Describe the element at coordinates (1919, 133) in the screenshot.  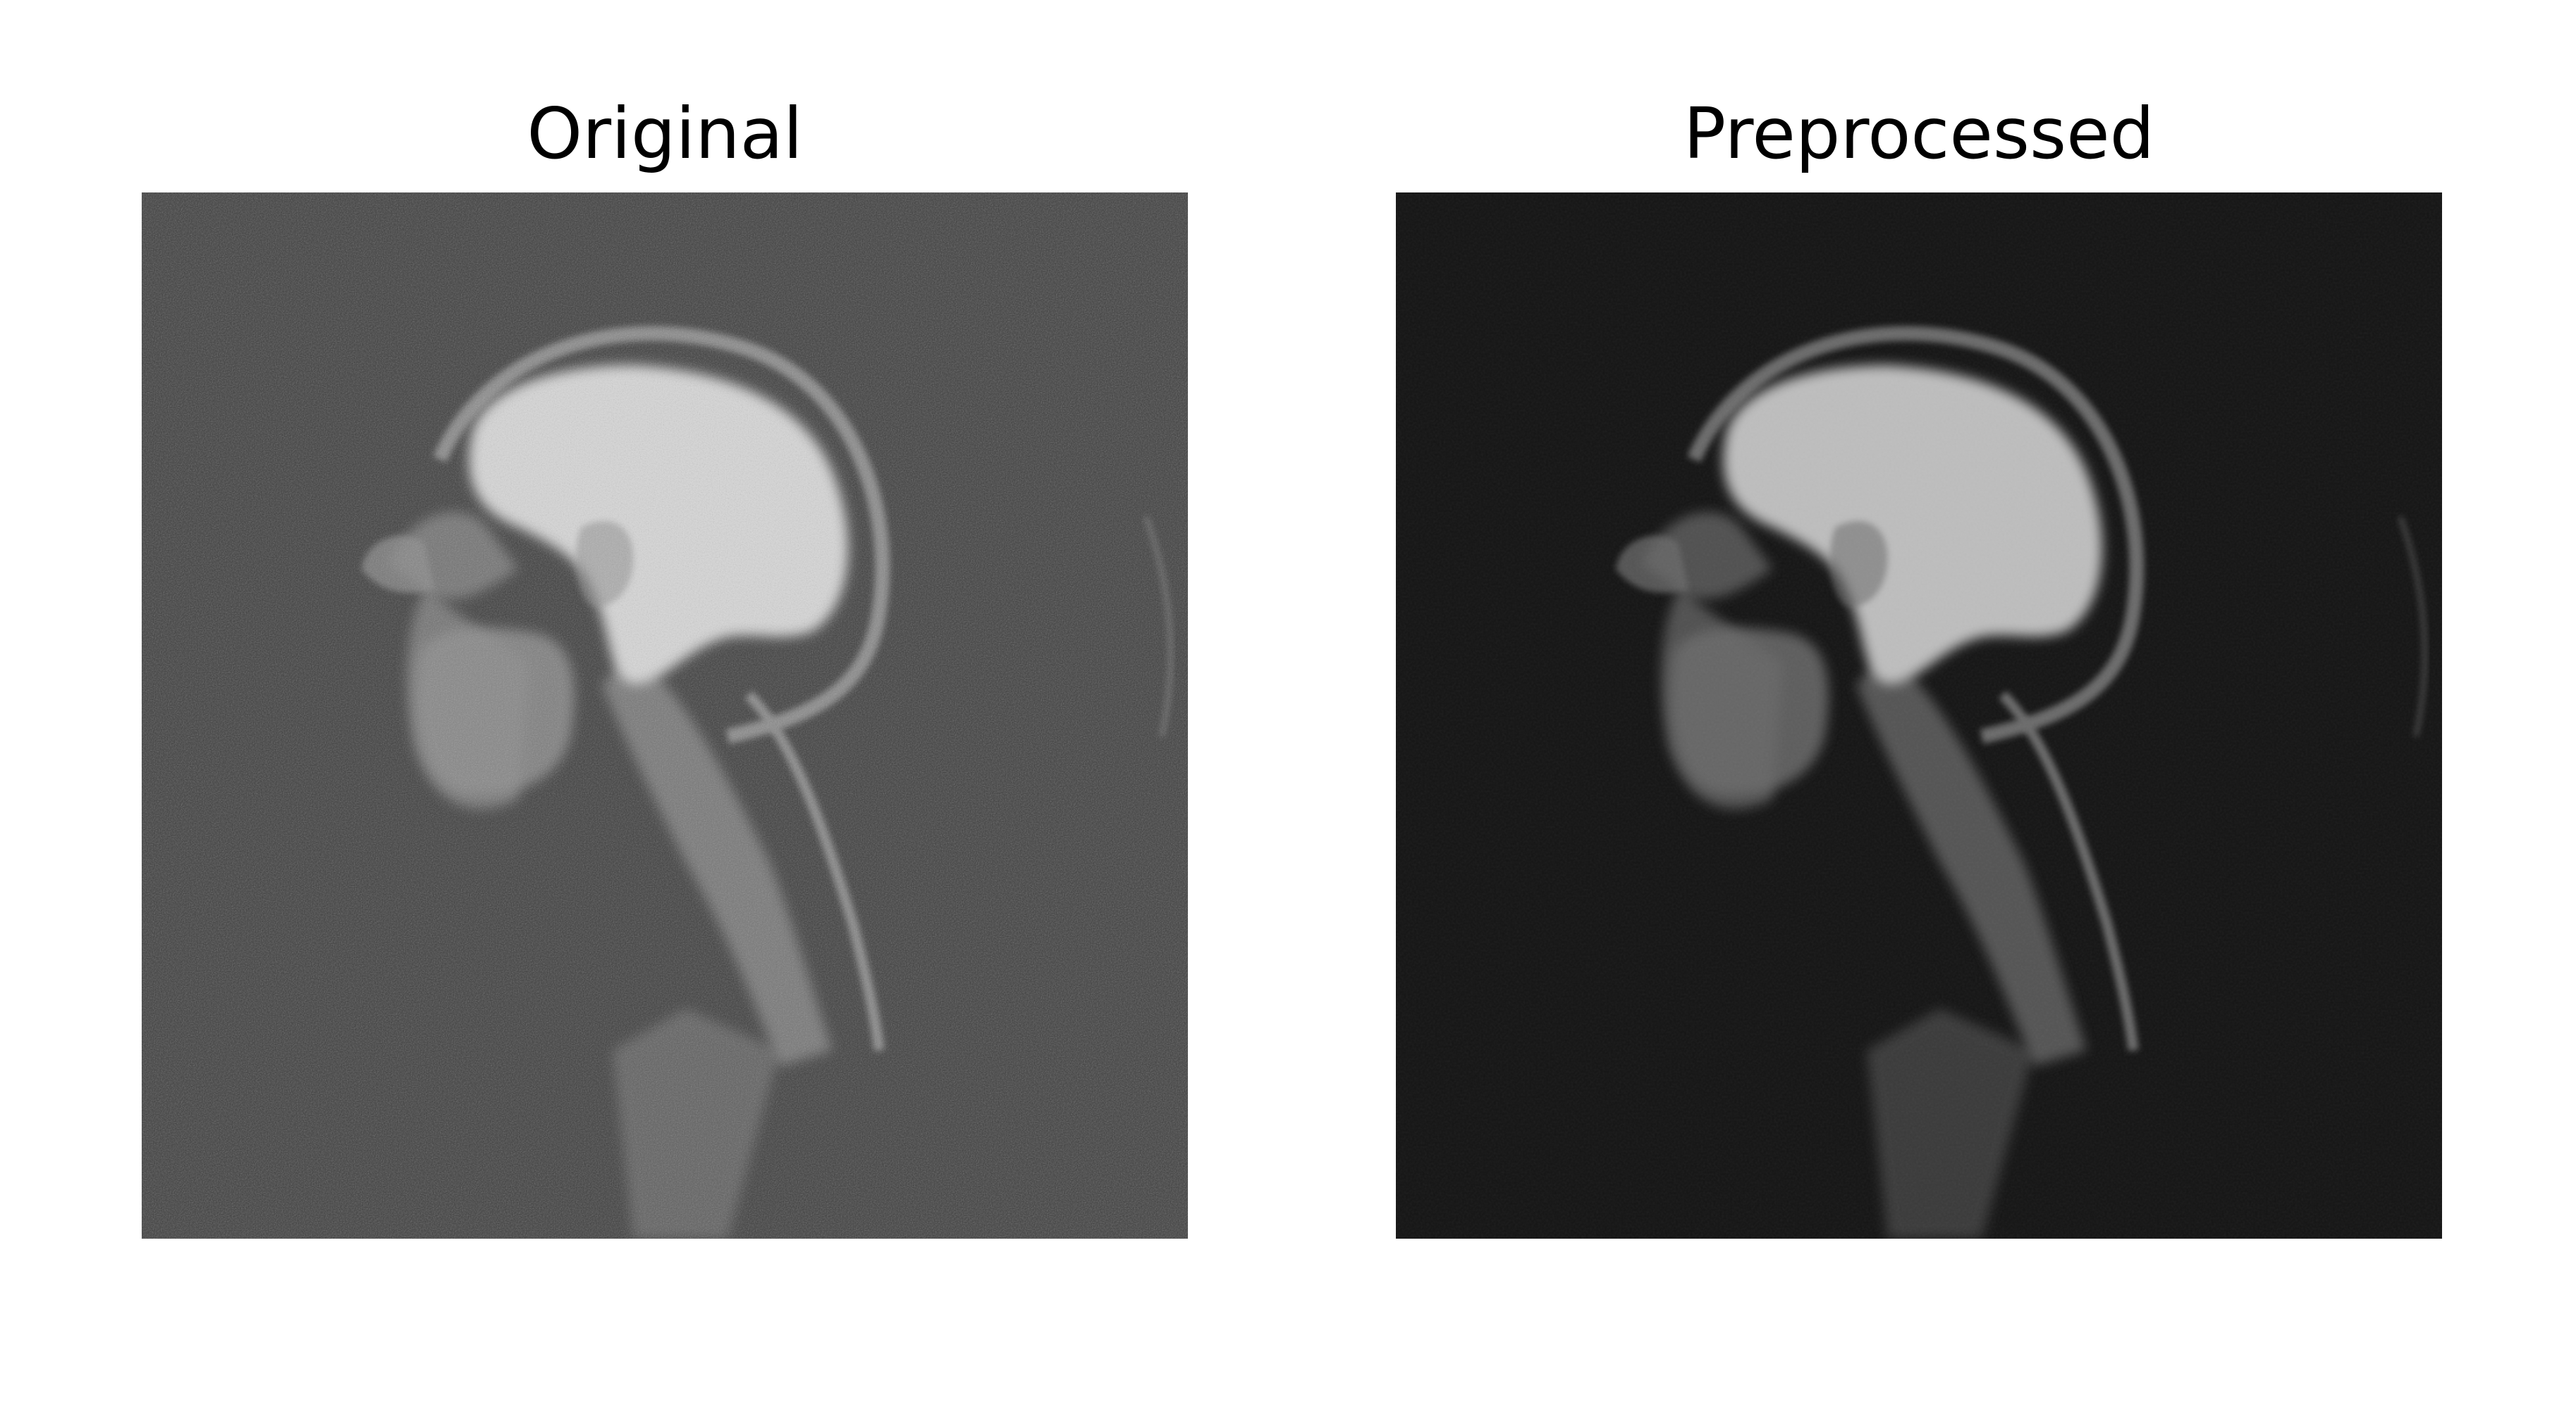
I see `panel-title-preprocessed: Preprocessed` at that location.